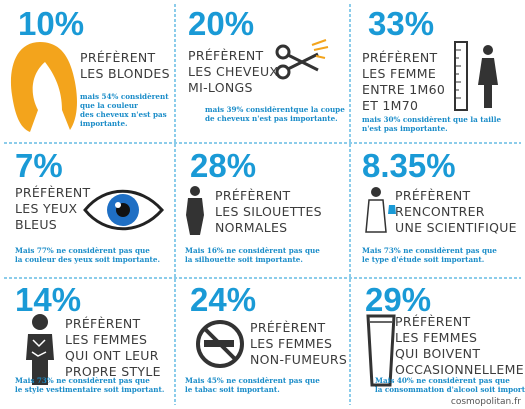  I want to click on text-line: OCCASIONNELLEMENT, so click(460, 369).